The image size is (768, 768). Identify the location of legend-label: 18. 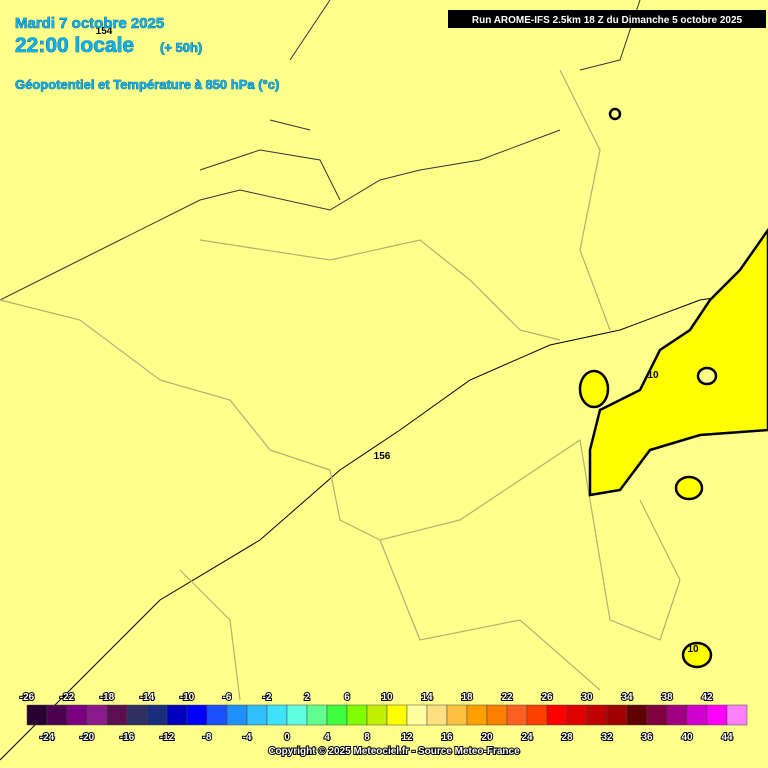
(467, 697).